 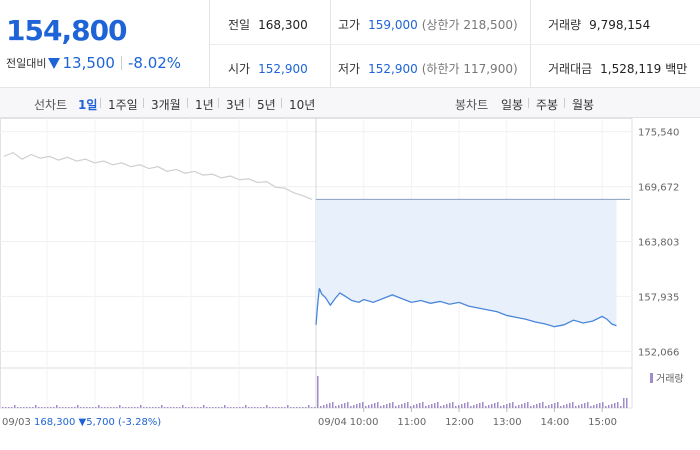 I want to click on y-tick-label: 163,803, so click(x=658, y=243).